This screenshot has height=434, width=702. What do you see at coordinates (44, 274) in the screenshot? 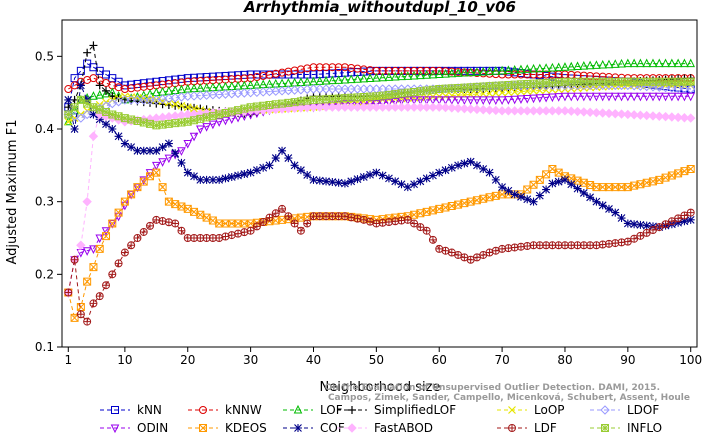
I see `y-tick-label: 0.2` at bounding box center [44, 274].